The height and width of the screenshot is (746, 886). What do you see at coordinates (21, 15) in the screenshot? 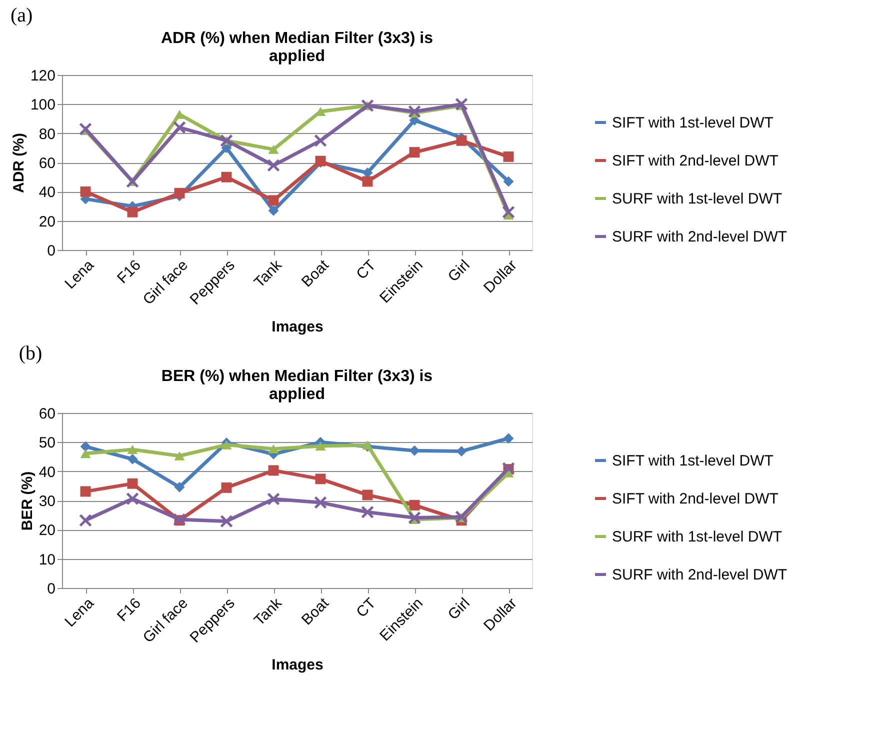
I see `text: (a)` at bounding box center [21, 15].